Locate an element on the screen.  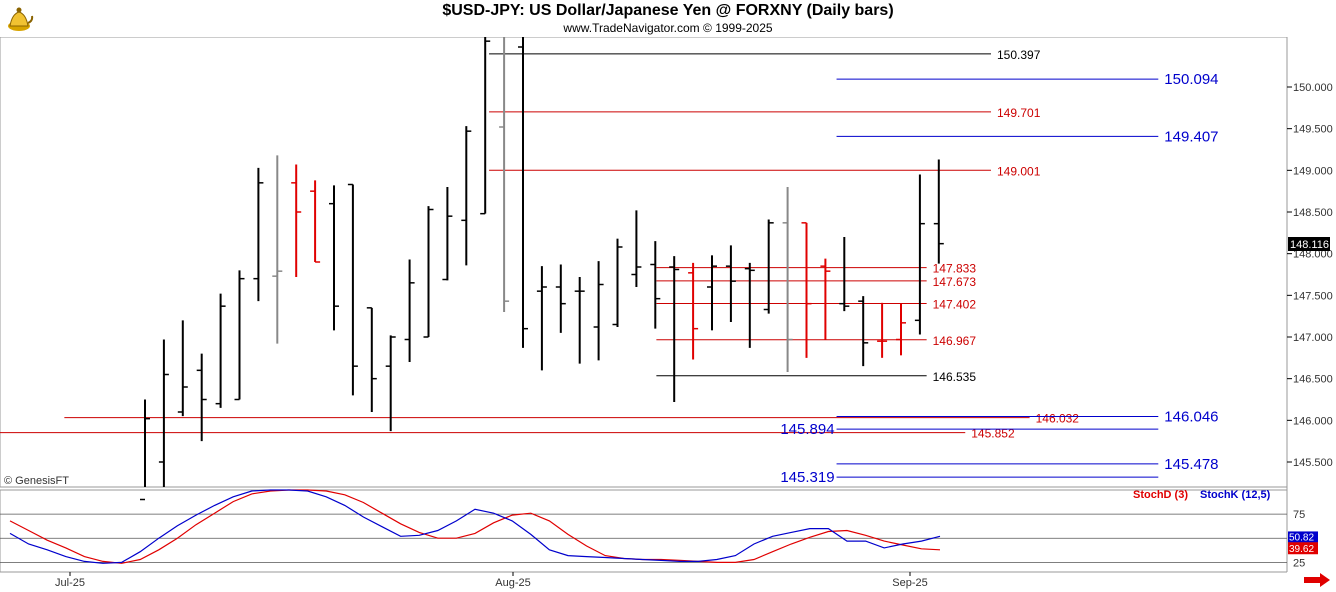
level-label: 147.833 is located at coordinates (955, 269).